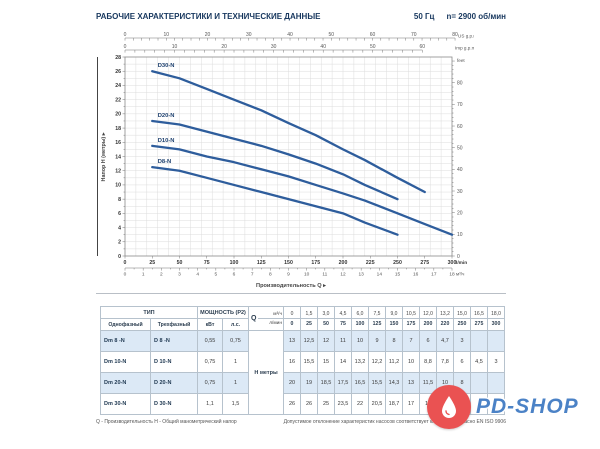  What do you see at coordinates (377, 318) in the screenshot?
I see `q-column-header: 7,5 125` at bounding box center [377, 318].